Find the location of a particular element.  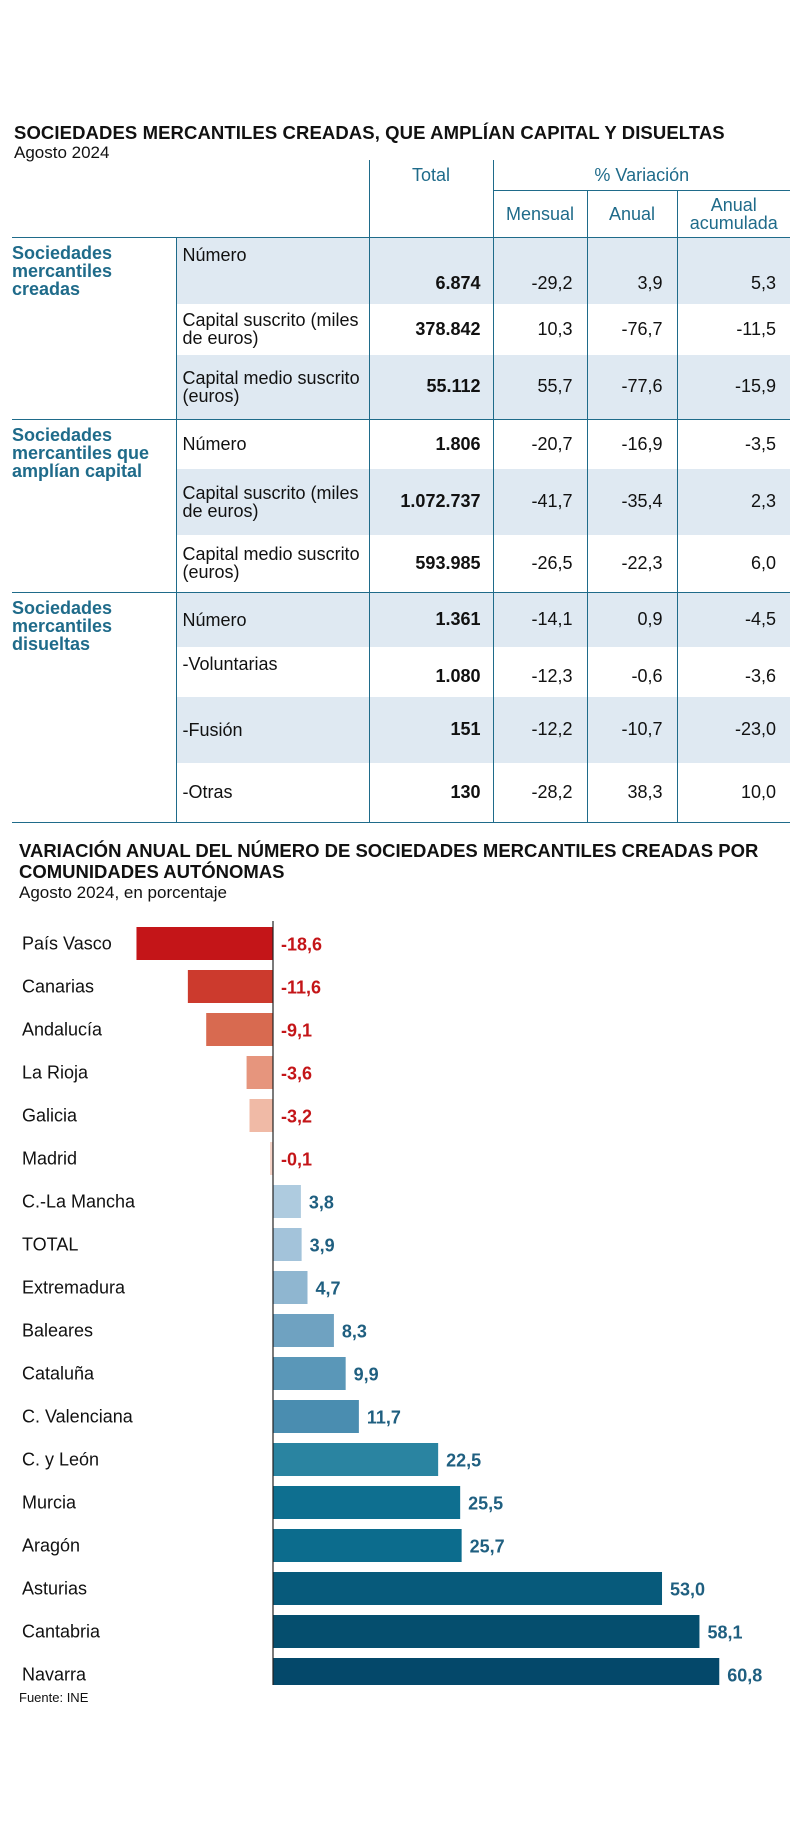

row-anual: -35,4 is located at coordinates (631, 501).